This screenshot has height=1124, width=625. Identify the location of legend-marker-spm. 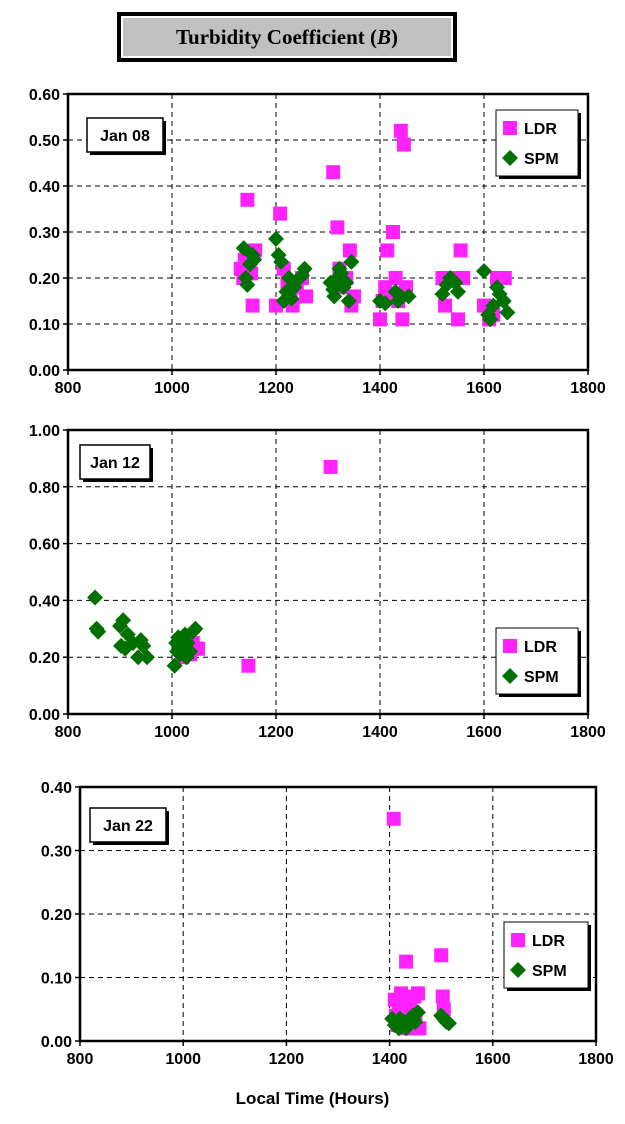
(518, 970).